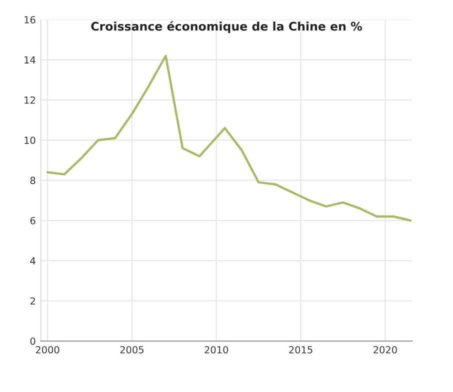 This screenshot has width=453, height=392. What do you see at coordinates (216, 350) in the screenshot?
I see `x-tick-label: 2010` at bounding box center [216, 350].